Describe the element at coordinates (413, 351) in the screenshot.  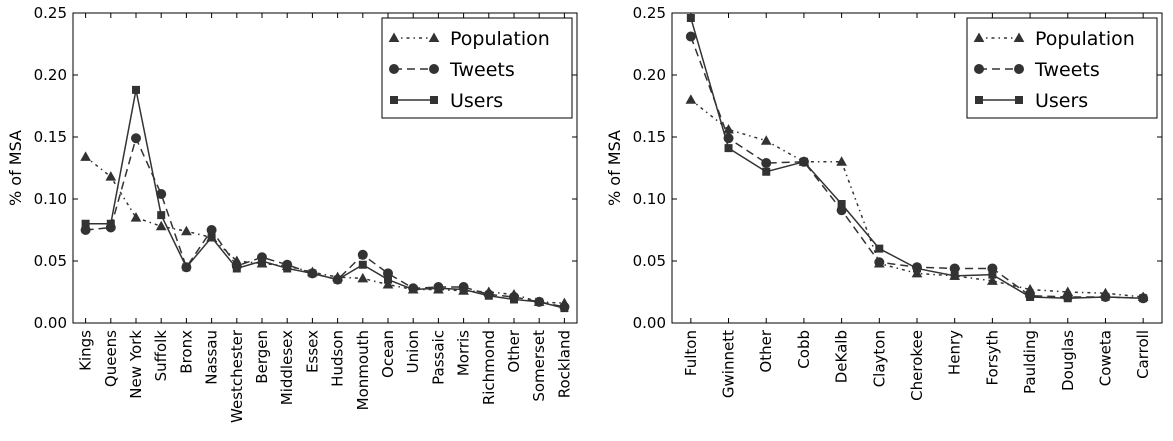
I see `x-tick-label: Union` at that location.